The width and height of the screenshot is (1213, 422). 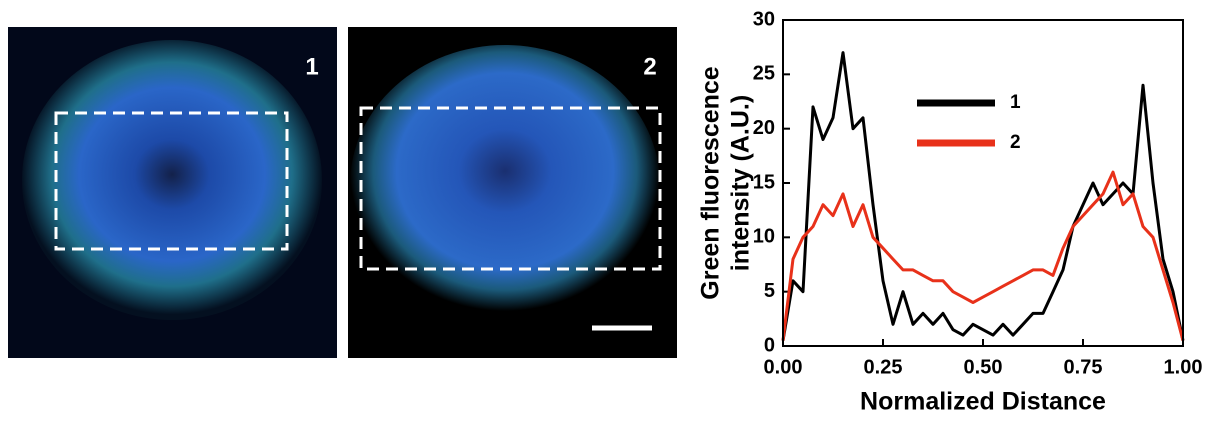 What do you see at coordinates (883, 367) in the screenshot?
I see `x-tick-label: 0.25` at bounding box center [883, 367].